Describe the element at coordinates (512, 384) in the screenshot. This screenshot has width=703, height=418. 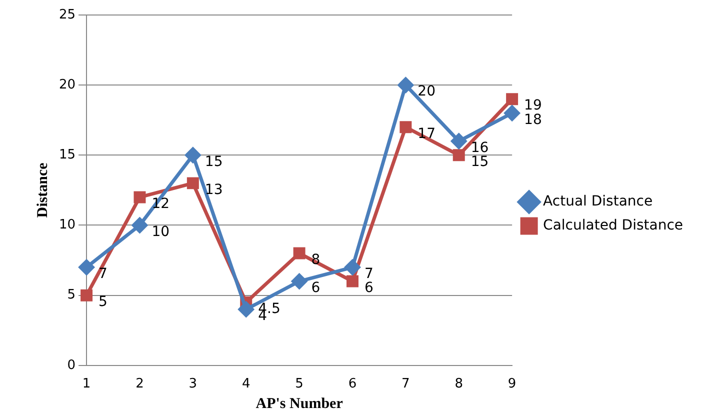
I see `x-tick-label: 9` at that location.